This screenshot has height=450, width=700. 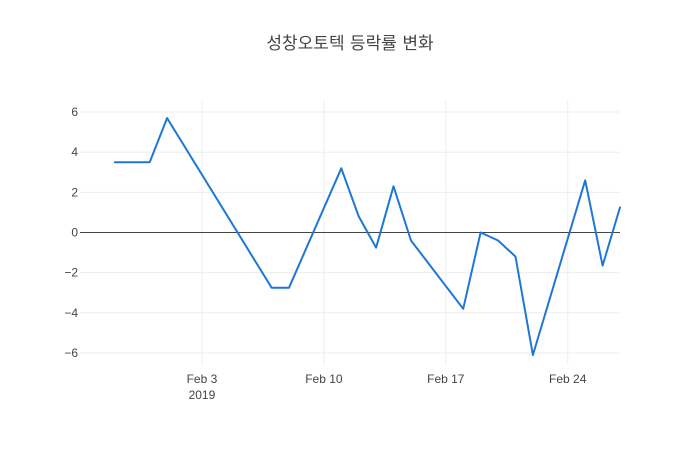 I want to click on y-tick-label: 2, so click(x=74, y=192).